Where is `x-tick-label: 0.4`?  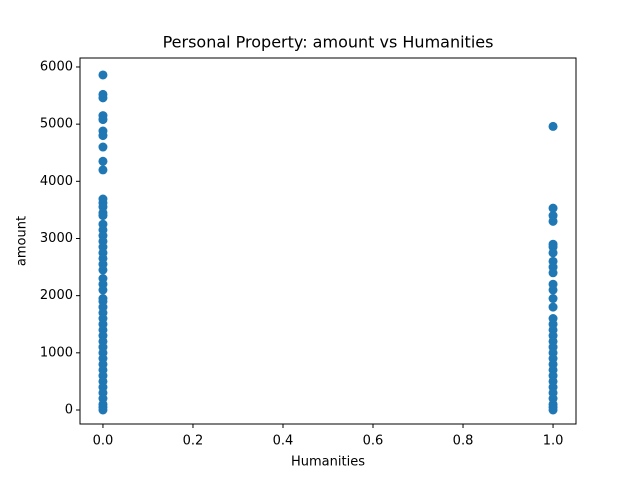 x-tick-label: 0.4 is located at coordinates (283, 441).